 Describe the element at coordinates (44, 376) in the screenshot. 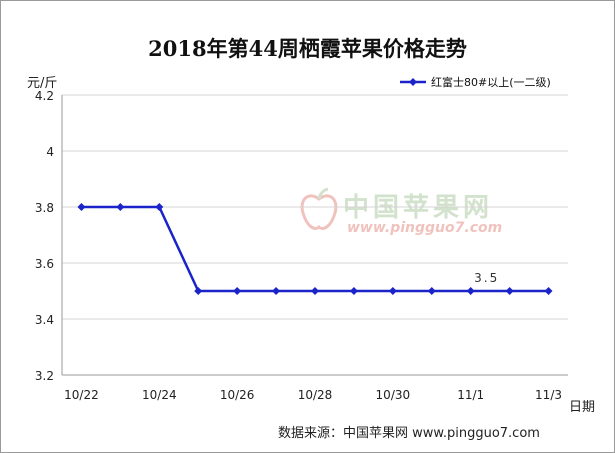

I see `y-tick-label: 3.2` at that location.